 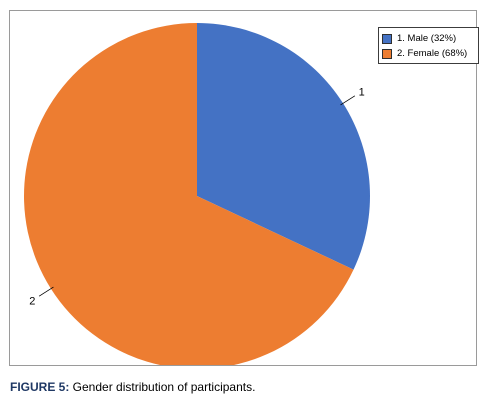 I want to click on legend-label-male: 1. Male (32%), so click(x=427, y=38).